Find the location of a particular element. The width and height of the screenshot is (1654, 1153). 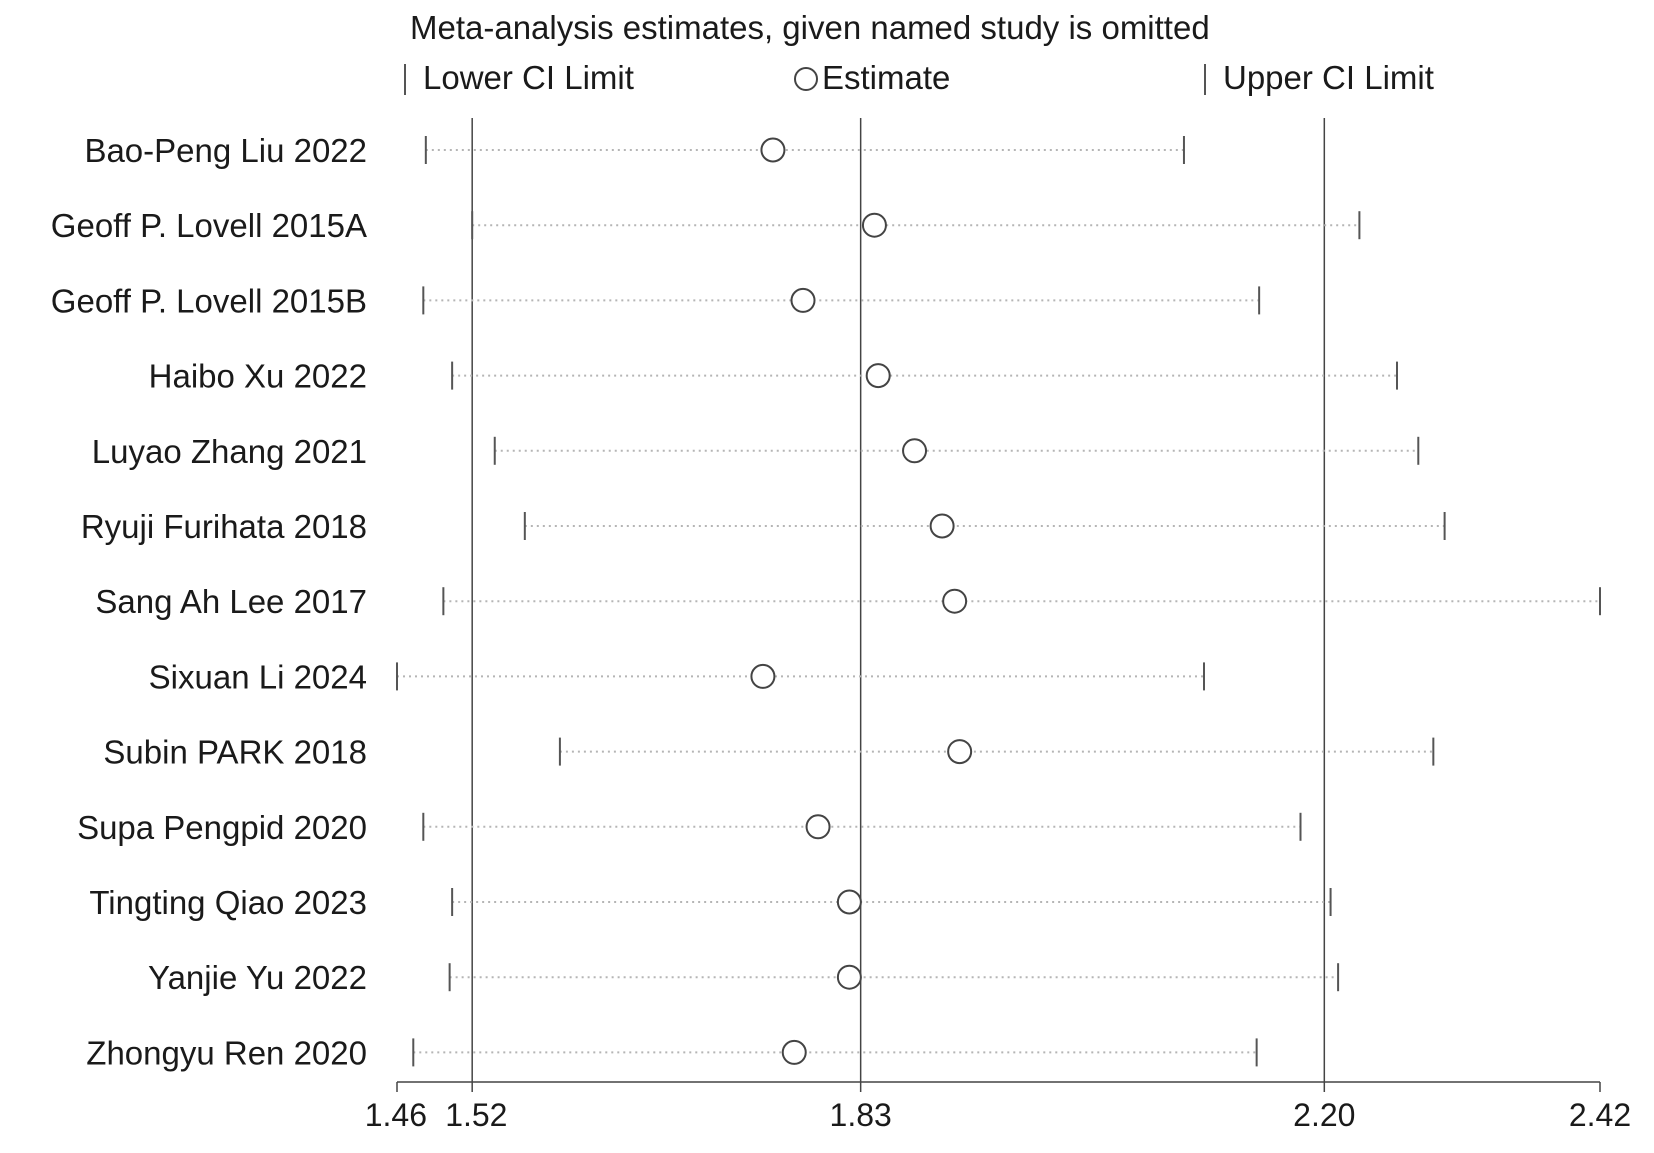

legend: Lower CI Limit Estimate Upper CI Limit is located at coordinates (919, 77).